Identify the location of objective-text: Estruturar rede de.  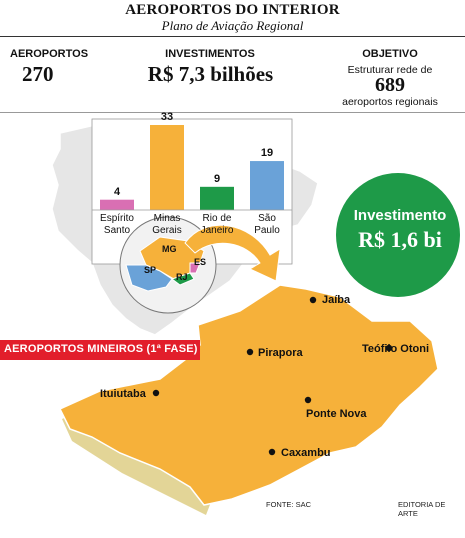
(390, 70).